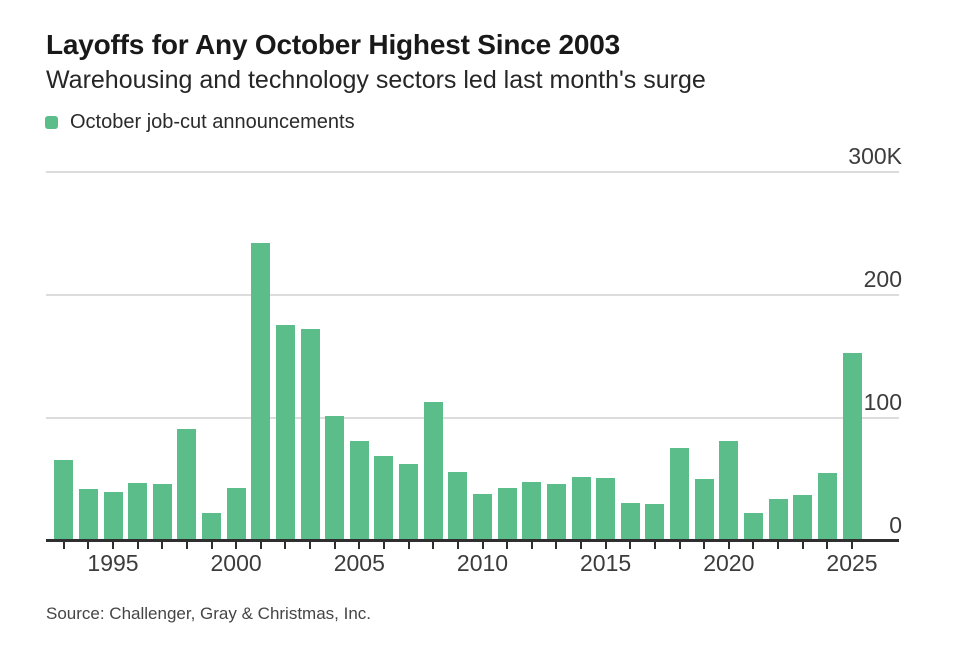  What do you see at coordinates (138, 512) in the screenshot?
I see `bar-1996` at bounding box center [138, 512].